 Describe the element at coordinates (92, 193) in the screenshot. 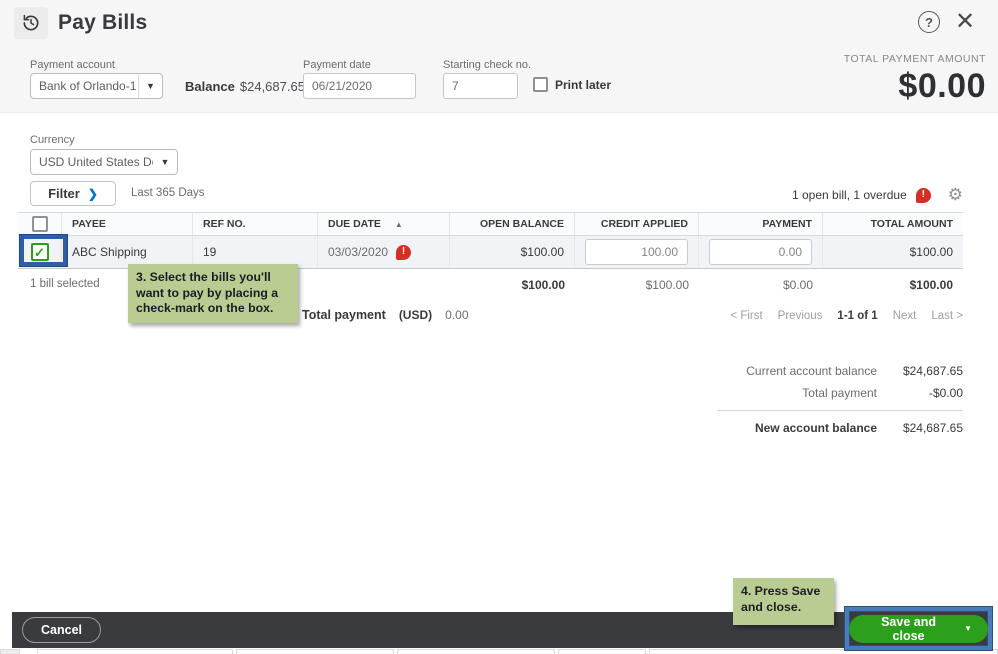

I see `chevron-right-icon: ❯` at that location.